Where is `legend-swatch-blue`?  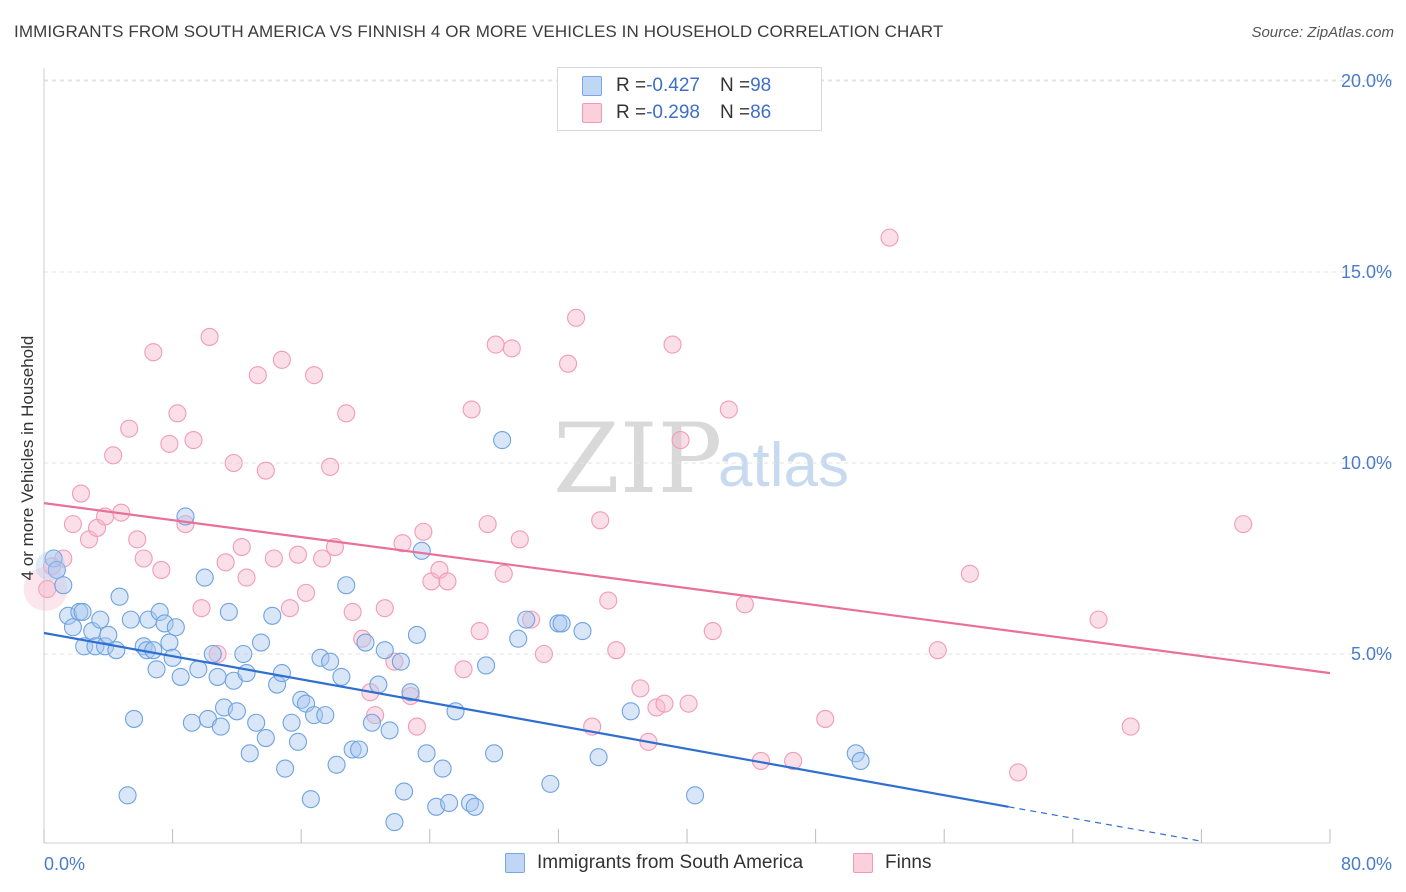 legend-swatch-blue is located at coordinates (592, 86).